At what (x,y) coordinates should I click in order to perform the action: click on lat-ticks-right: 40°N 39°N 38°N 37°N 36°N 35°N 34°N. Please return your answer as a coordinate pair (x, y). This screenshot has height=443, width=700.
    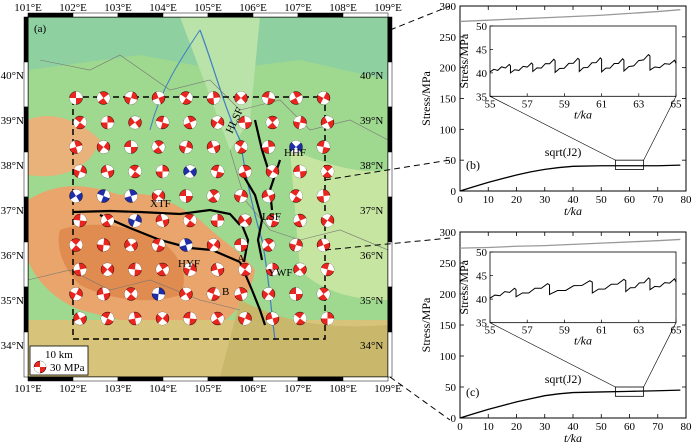
    Looking at the image, I should click on (371, 211).